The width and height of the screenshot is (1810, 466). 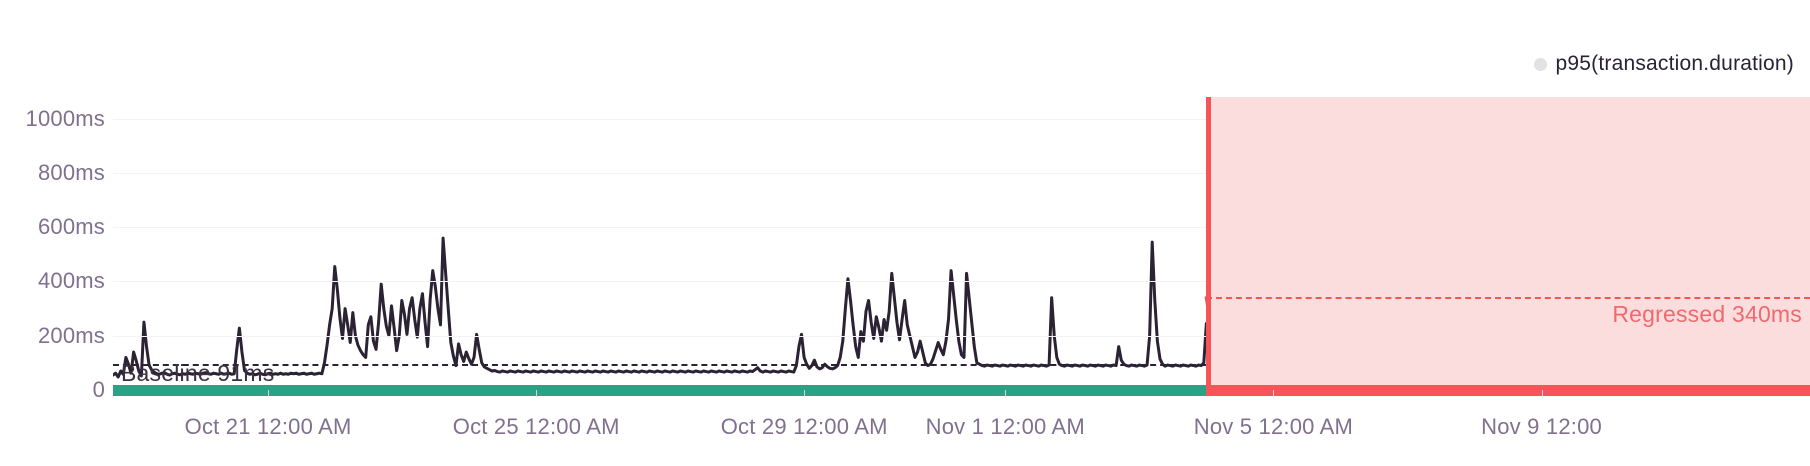 I want to click on y-tick-label: 800ms, so click(x=71, y=172).